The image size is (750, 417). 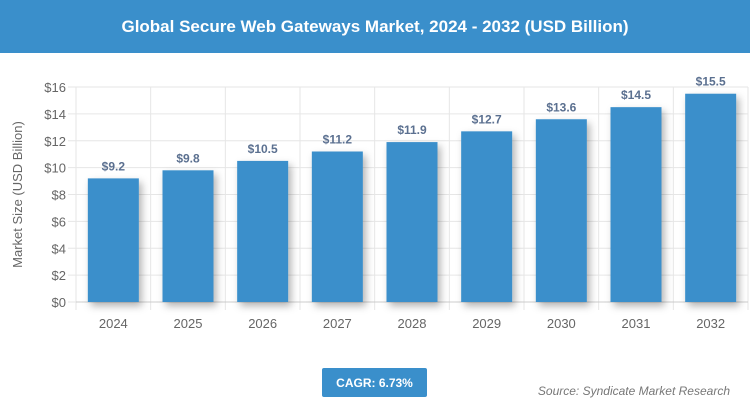 What do you see at coordinates (412, 222) in the screenshot?
I see `bar-2028` at bounding box center [412, 222].